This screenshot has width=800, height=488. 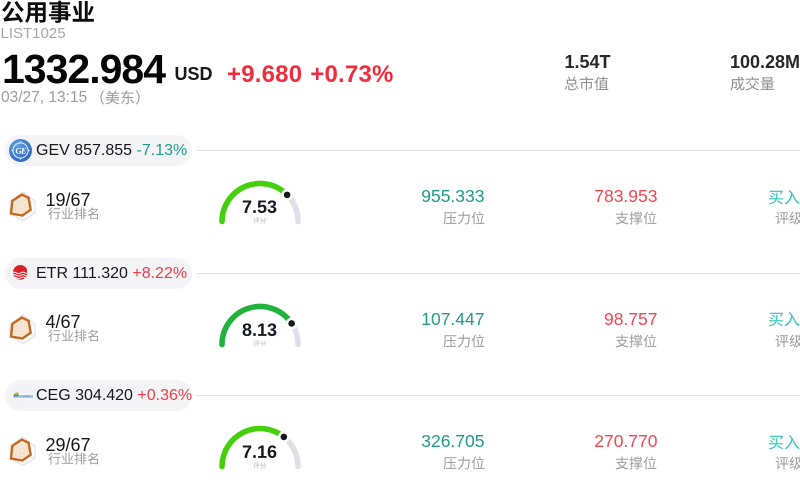 What do you see at coordinates (22, 396) in the screenshot?
I see `svg-text: Constellation` at bounding box center [22, 396].